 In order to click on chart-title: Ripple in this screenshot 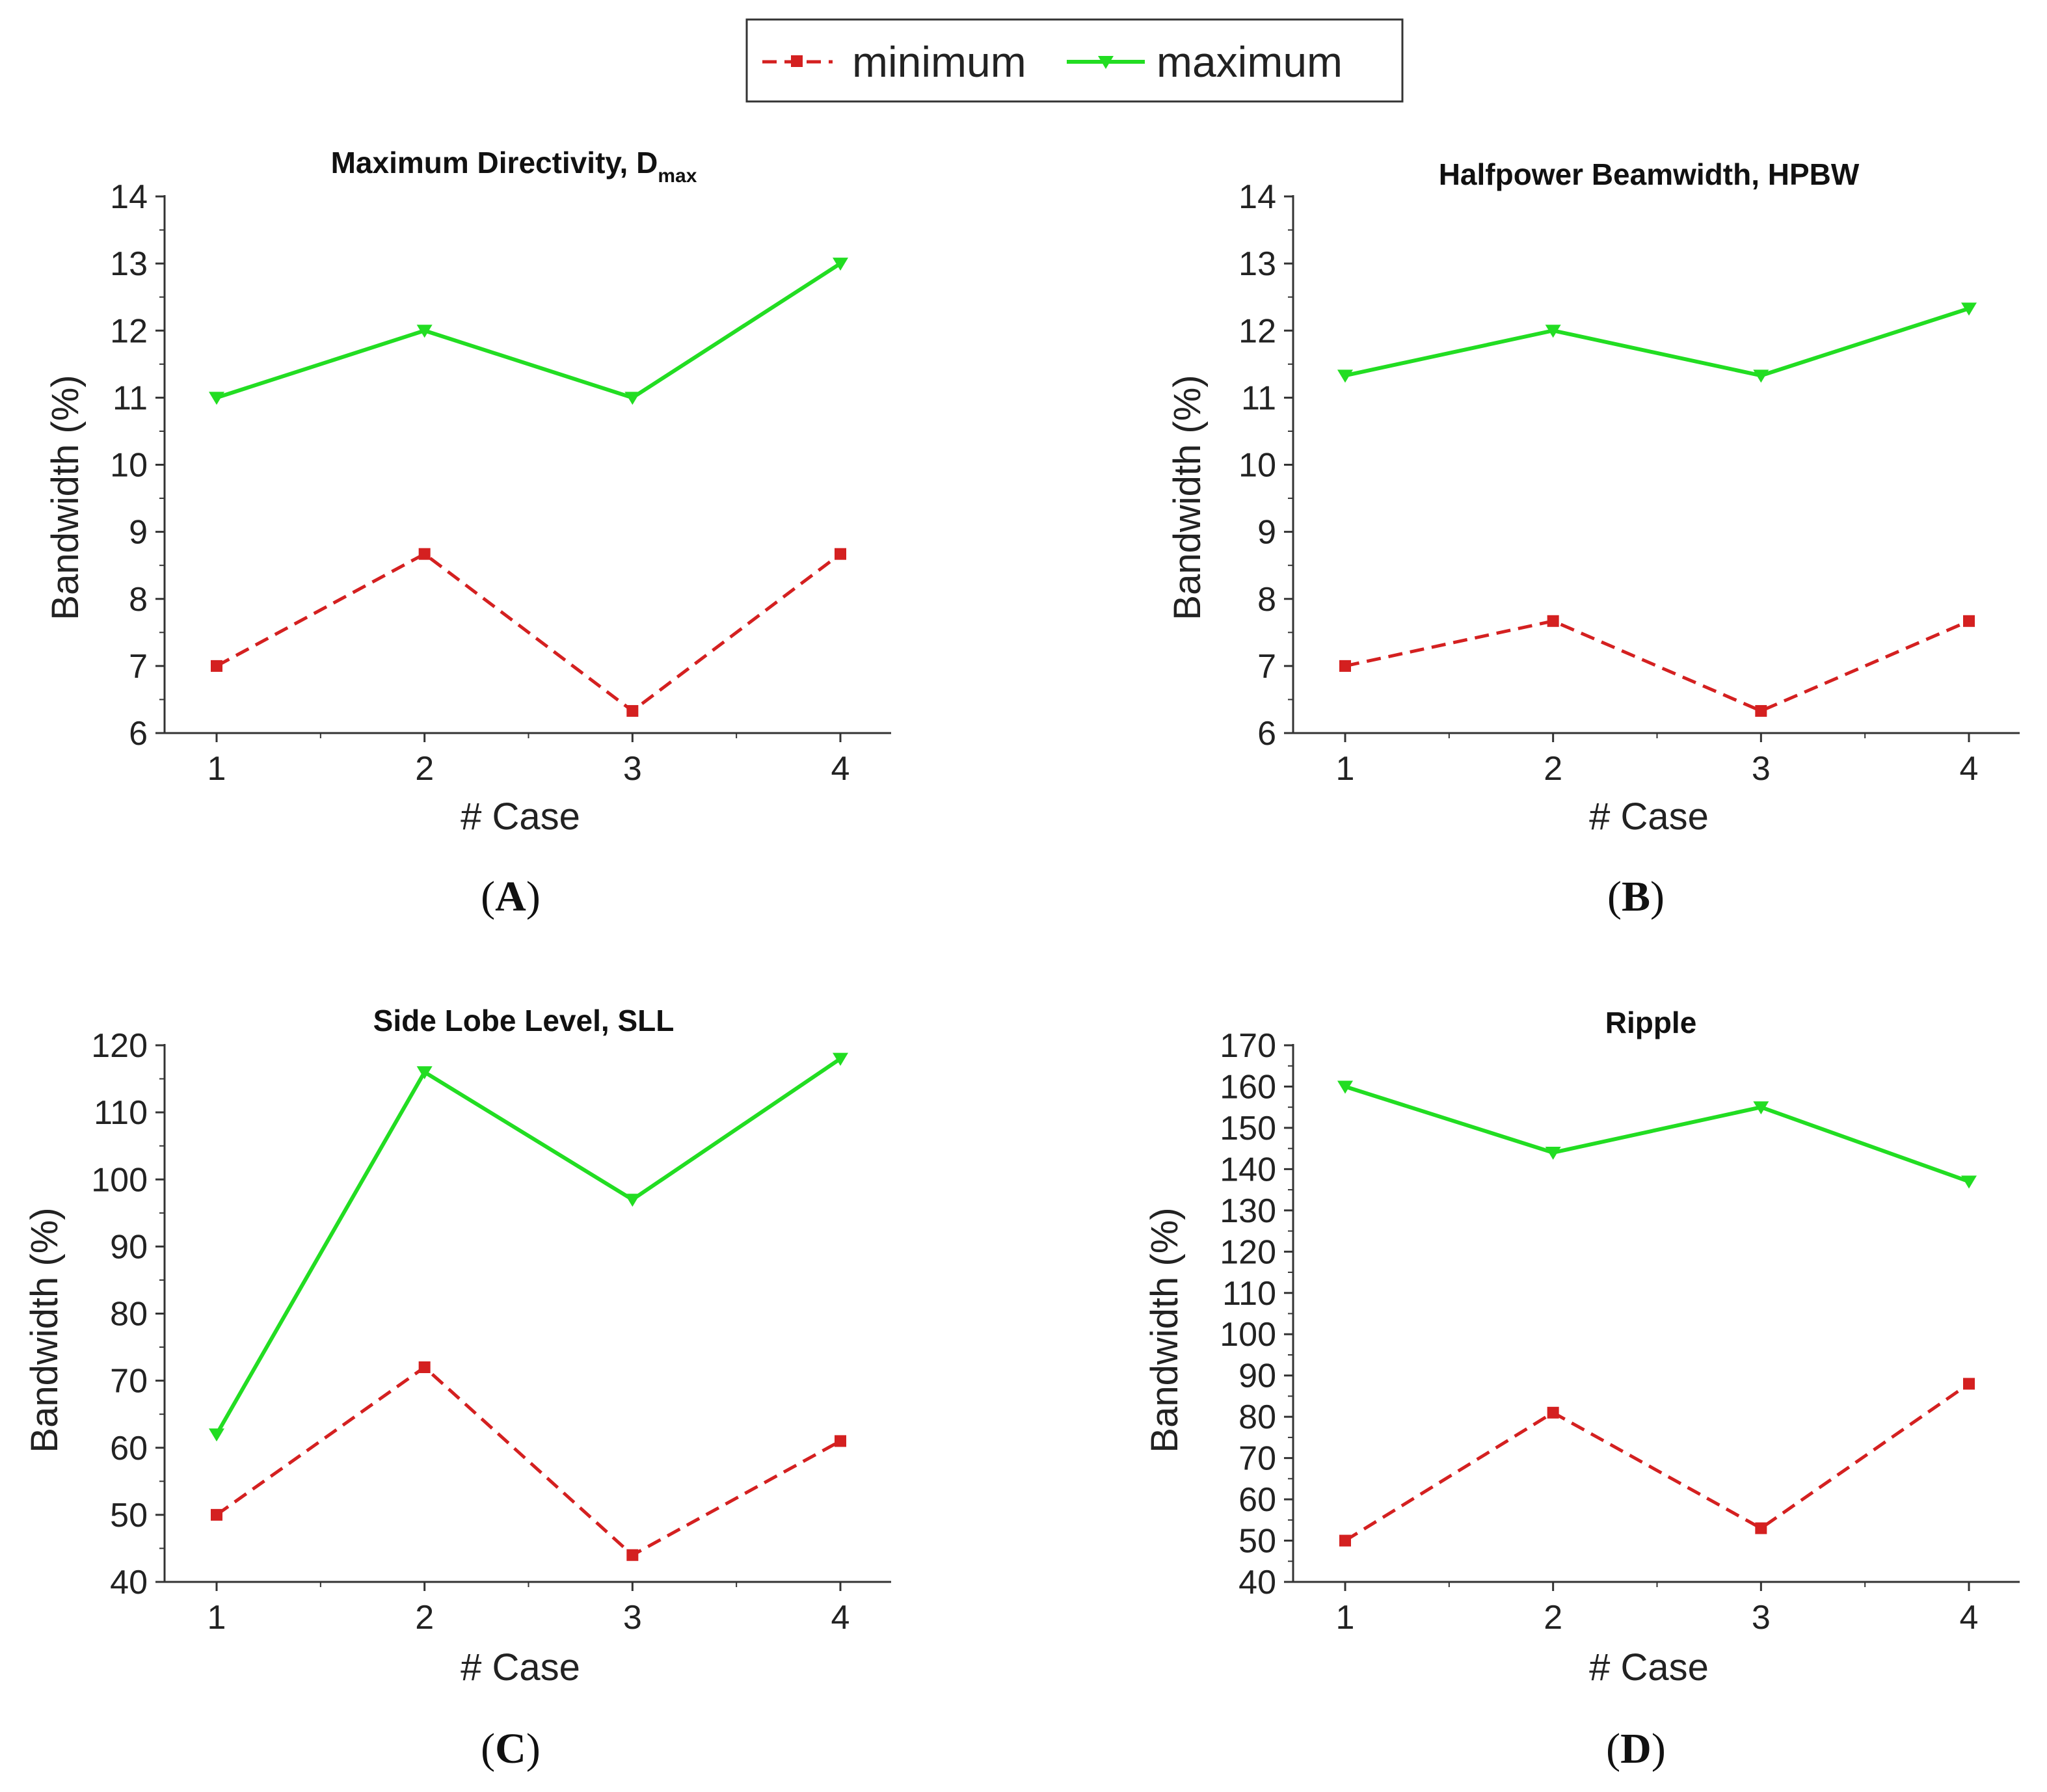, I will do `click(1651, 1022)`.